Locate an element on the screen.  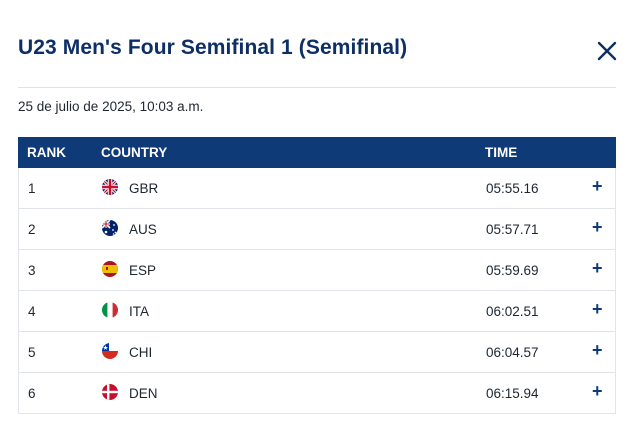
table-header: RANK COUNTRY TIME is located at coordinates (317, 152).